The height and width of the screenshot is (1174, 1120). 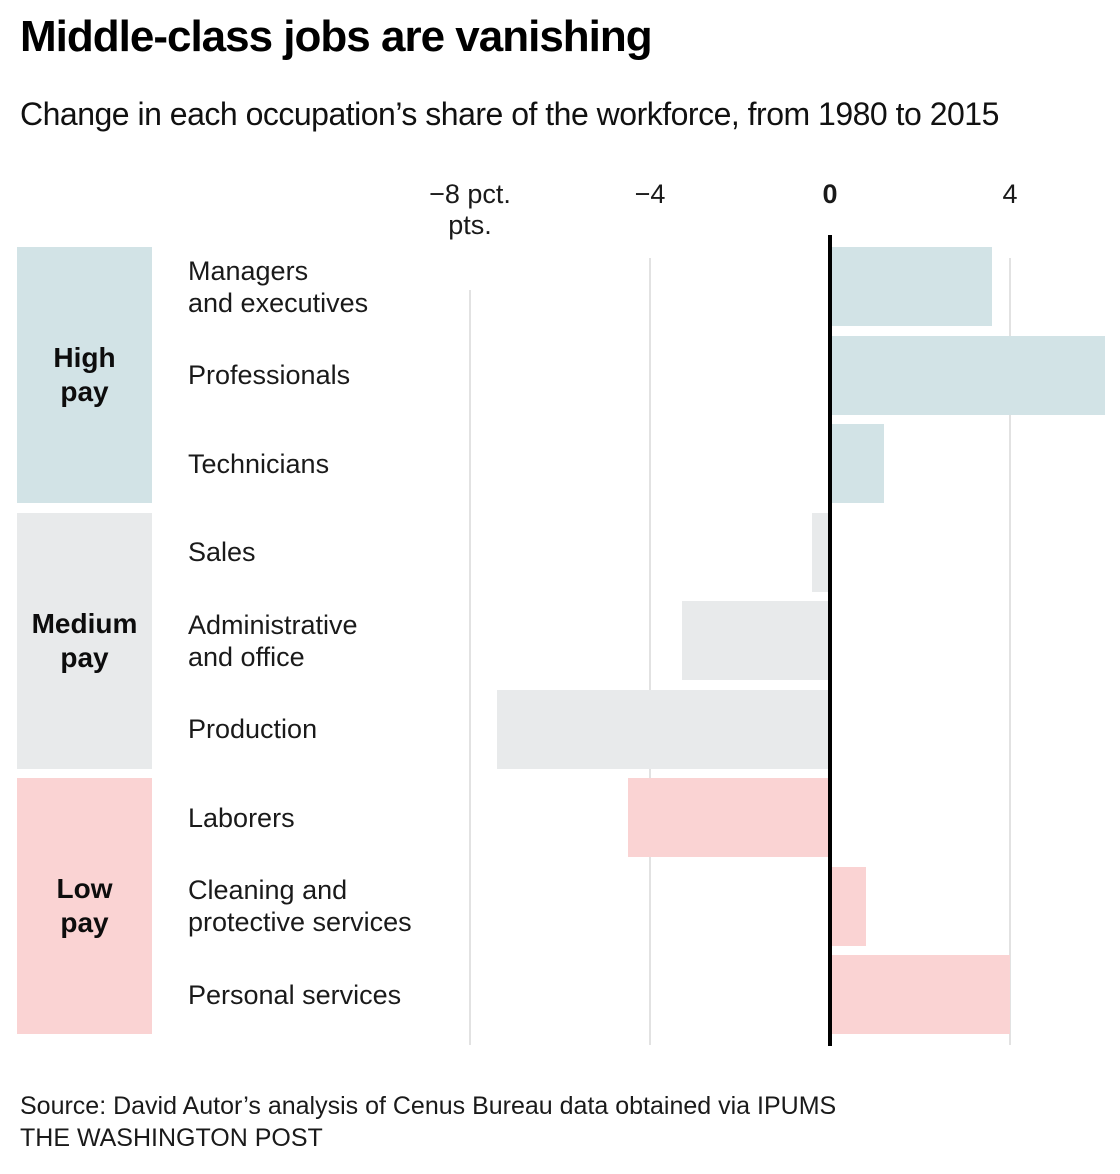 I want to click on axis-tick-label: 0, so click(x=830, y=194).